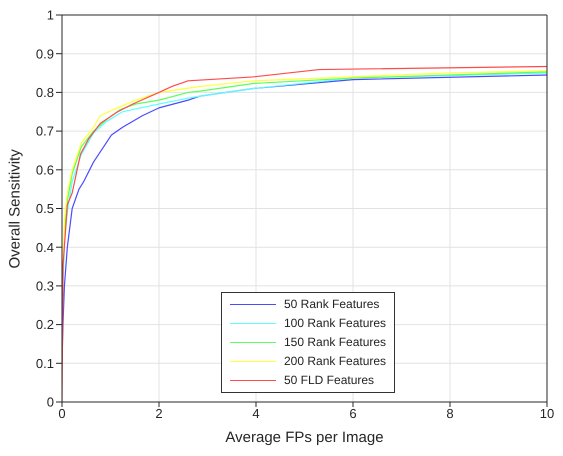 Image resolution: width=563 pixels, height=456 pixels. Describe the element at coordinates (45, 170) in the screenshot. I see `y-tick-label: 0.6` at that location.